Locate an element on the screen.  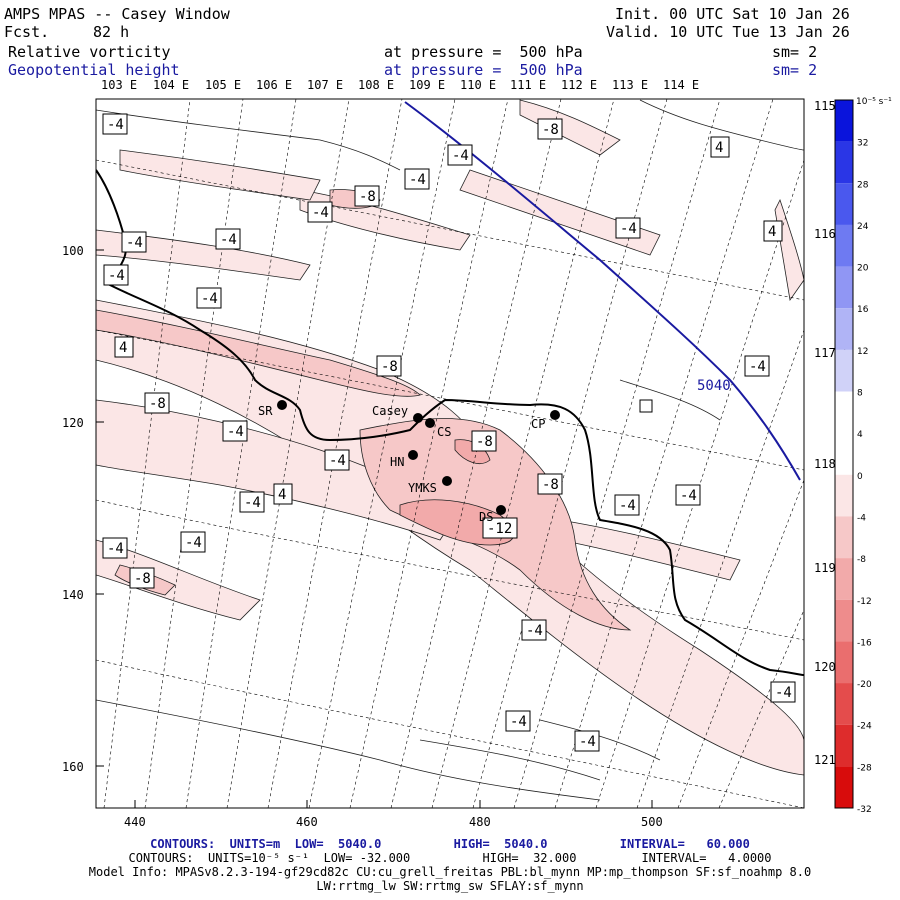
x-tick-label: 440 is located at coordinates (135, 822).